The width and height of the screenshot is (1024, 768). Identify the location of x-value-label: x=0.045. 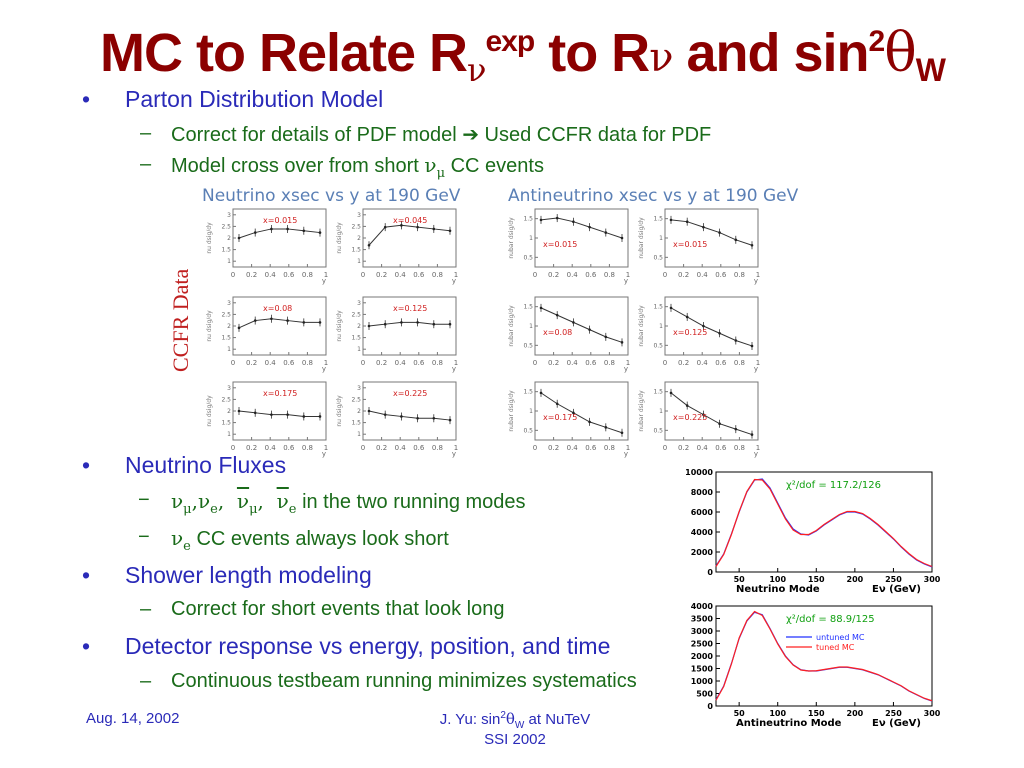
(410, 220).